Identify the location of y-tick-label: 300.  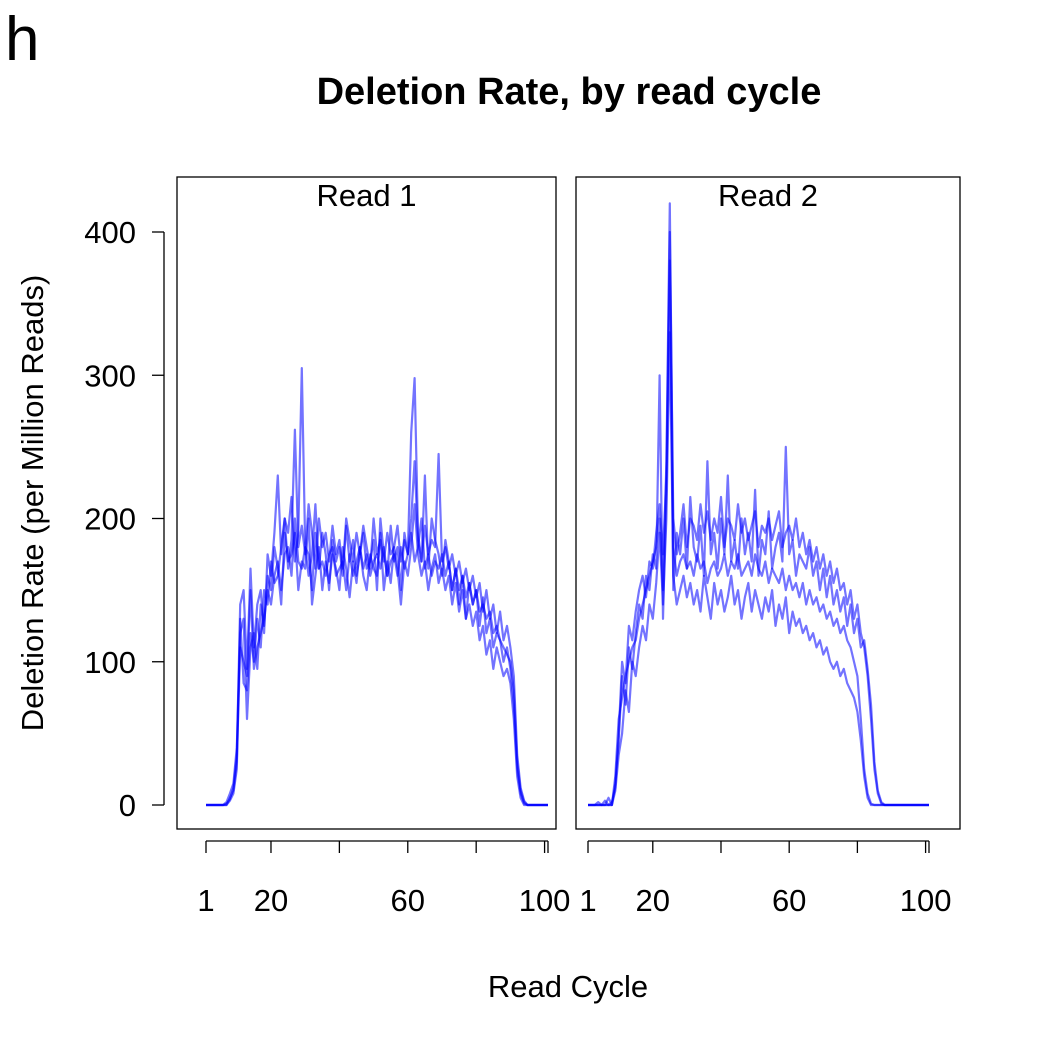
(110, 375).